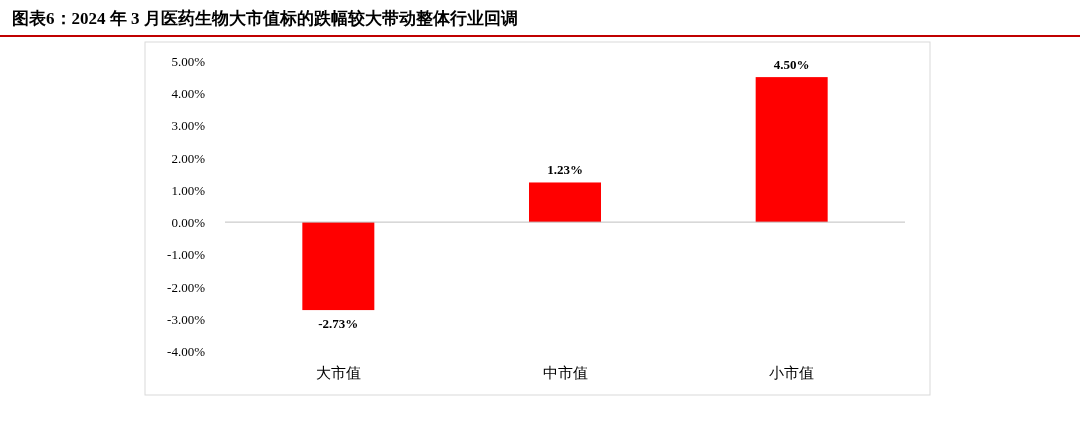  What do you see at coordinates (186, 255) in the screenshot?
I see `y-tick-label: -1.00%` at bounding box center [186, 255].